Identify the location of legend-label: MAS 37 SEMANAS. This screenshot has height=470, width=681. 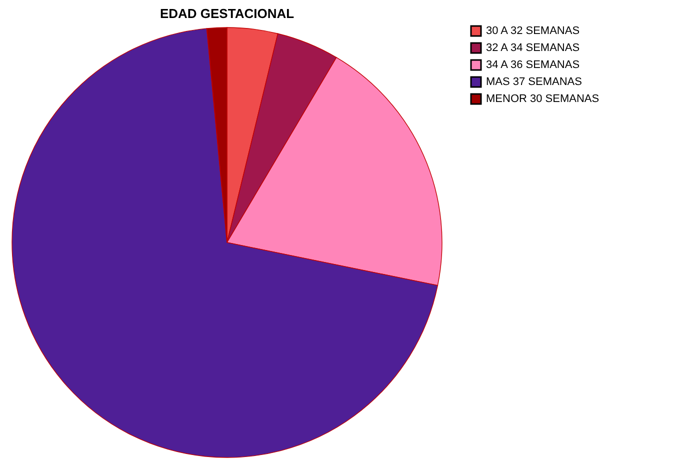
(534, 82).